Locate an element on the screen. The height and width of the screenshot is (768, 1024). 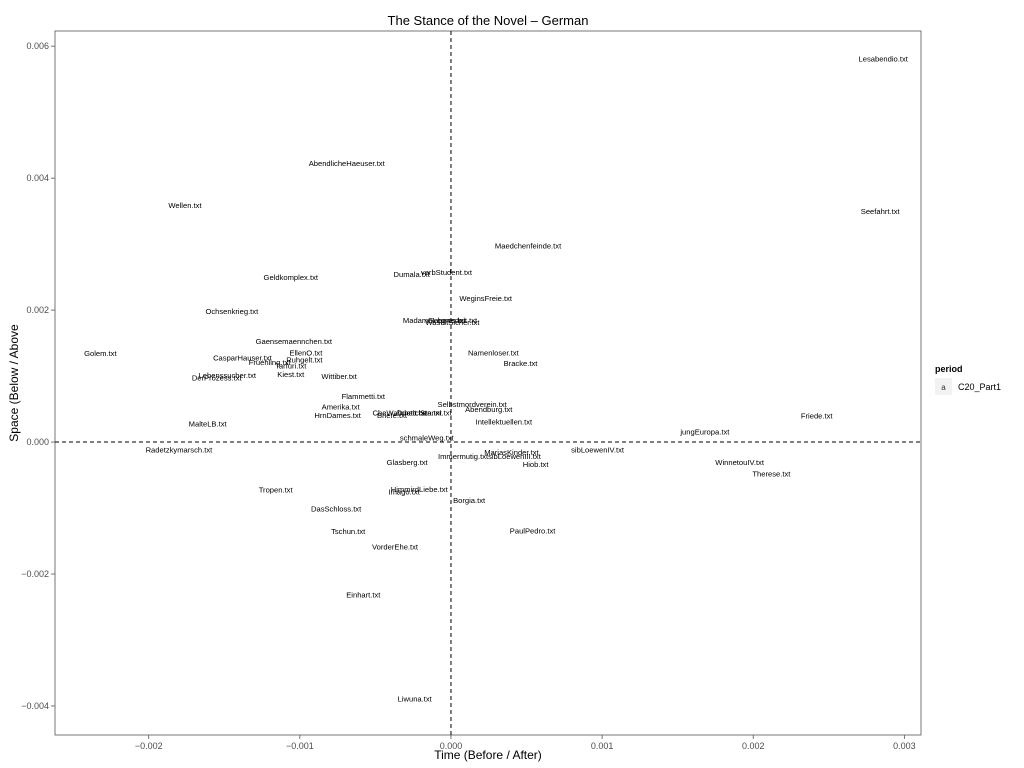
legend-entry-label: C20_Part1 is located at coordinates (979, 387).